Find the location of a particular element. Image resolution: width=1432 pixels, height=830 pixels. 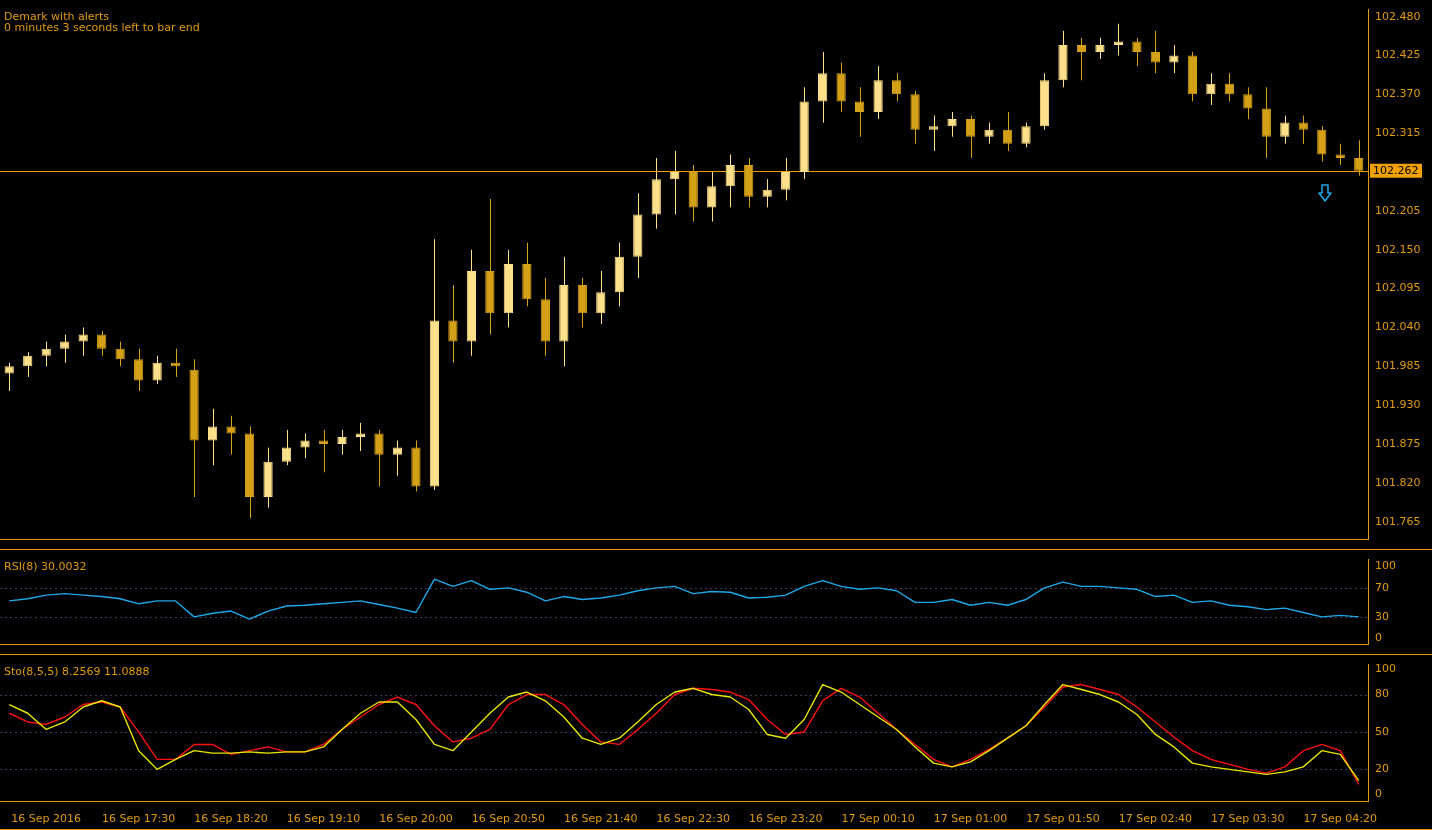

y-tick-label: 20 is located at coordinates (1382, 769).